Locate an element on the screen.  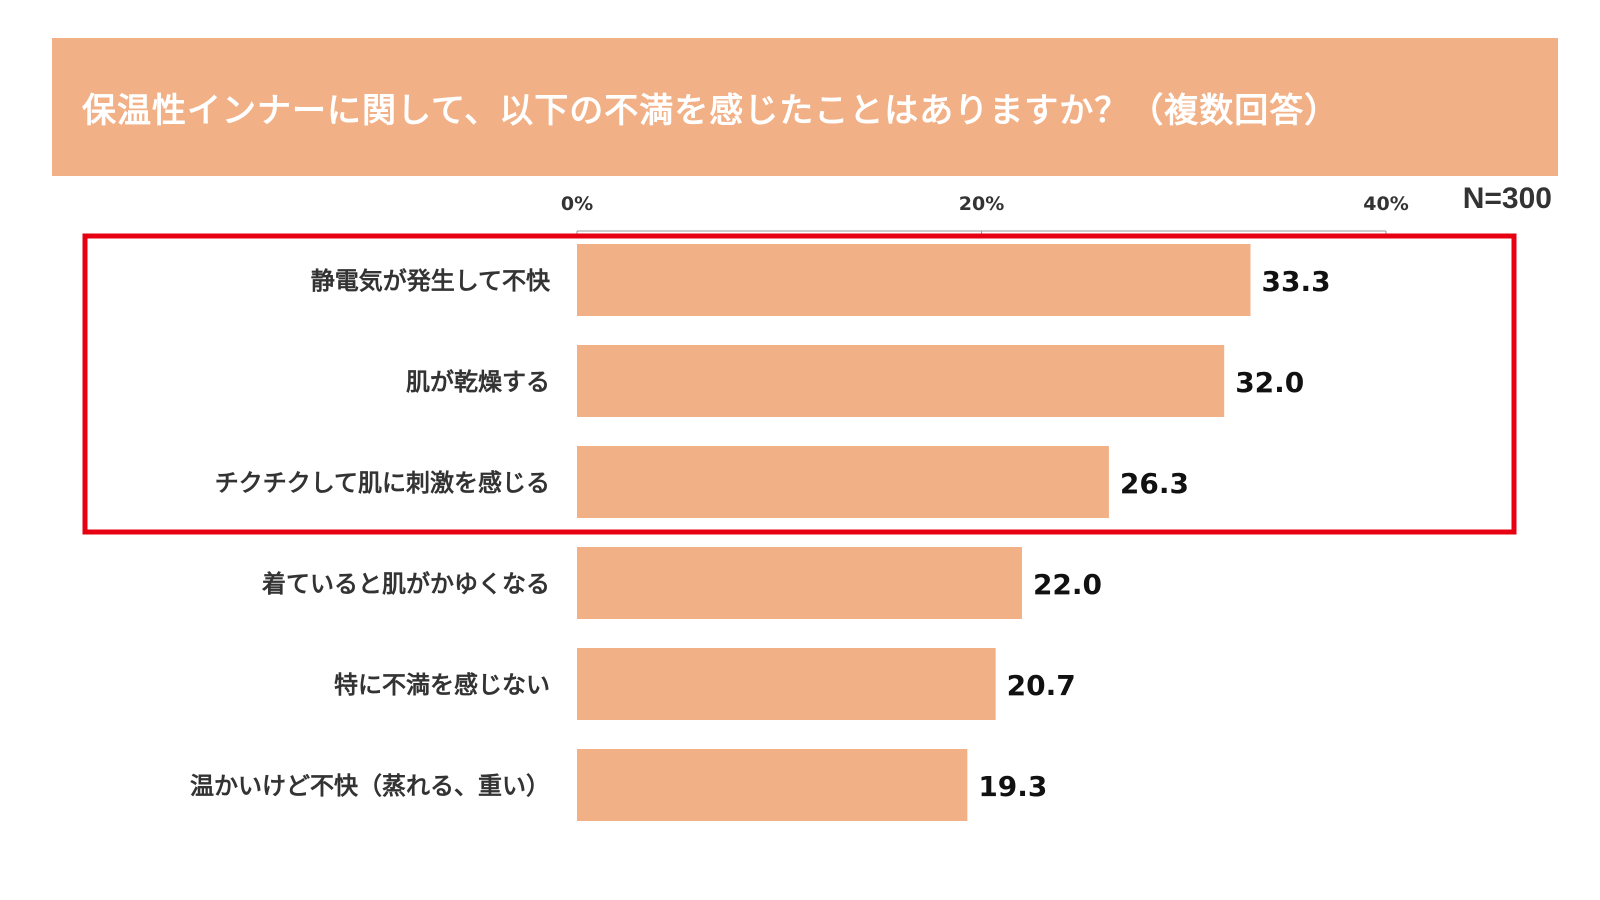
category-label: チクチクして肌に刺激を感じる is located at coordinates (382, 483).